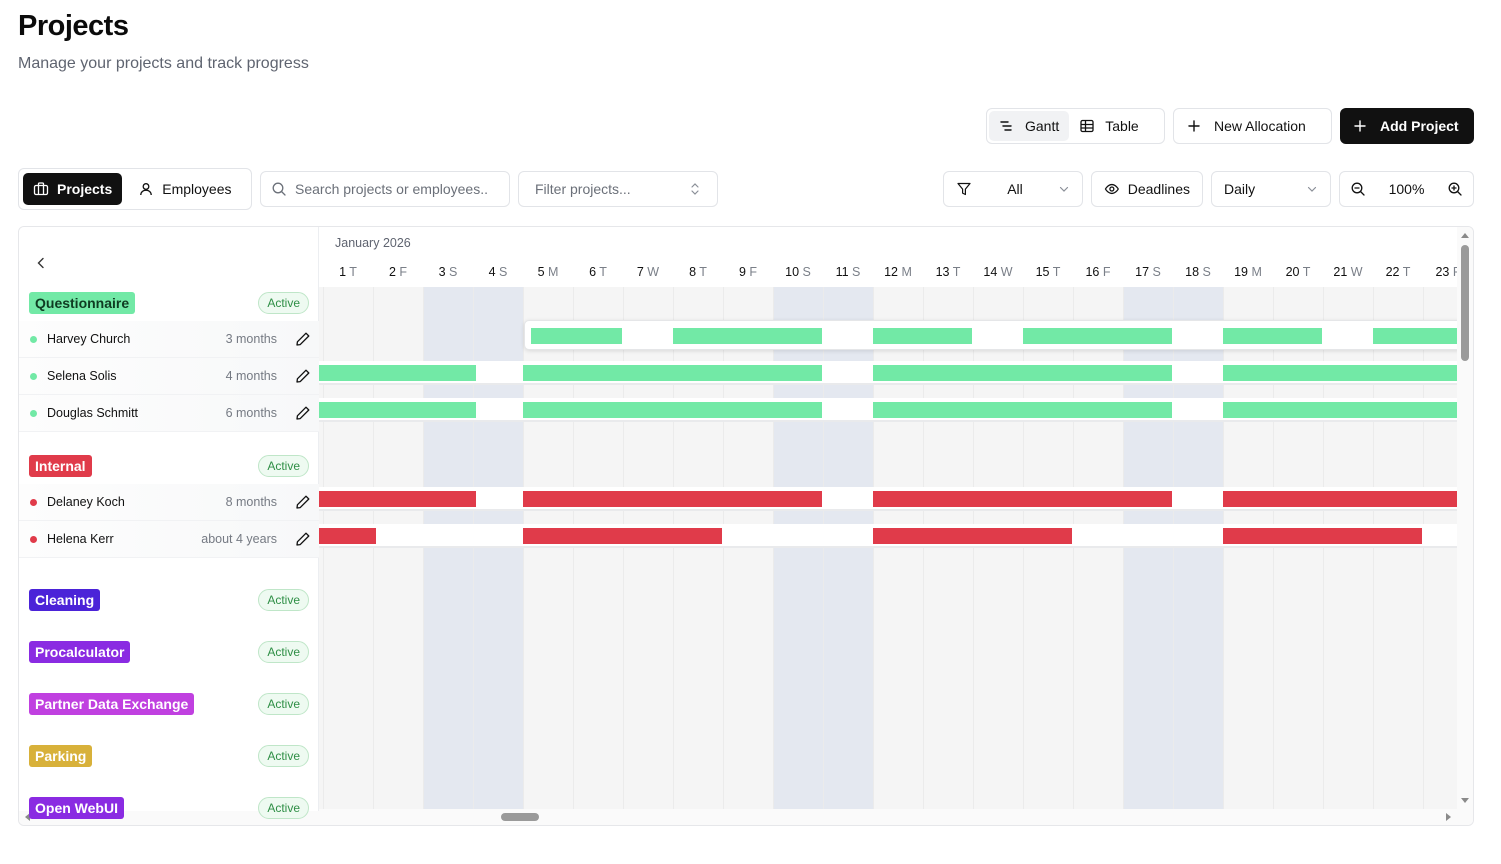 Image resolution: width=1501 pixels, height=864 pixels. I want to click on employee-row: Delaney Koch 8 months, so click(169, 502).